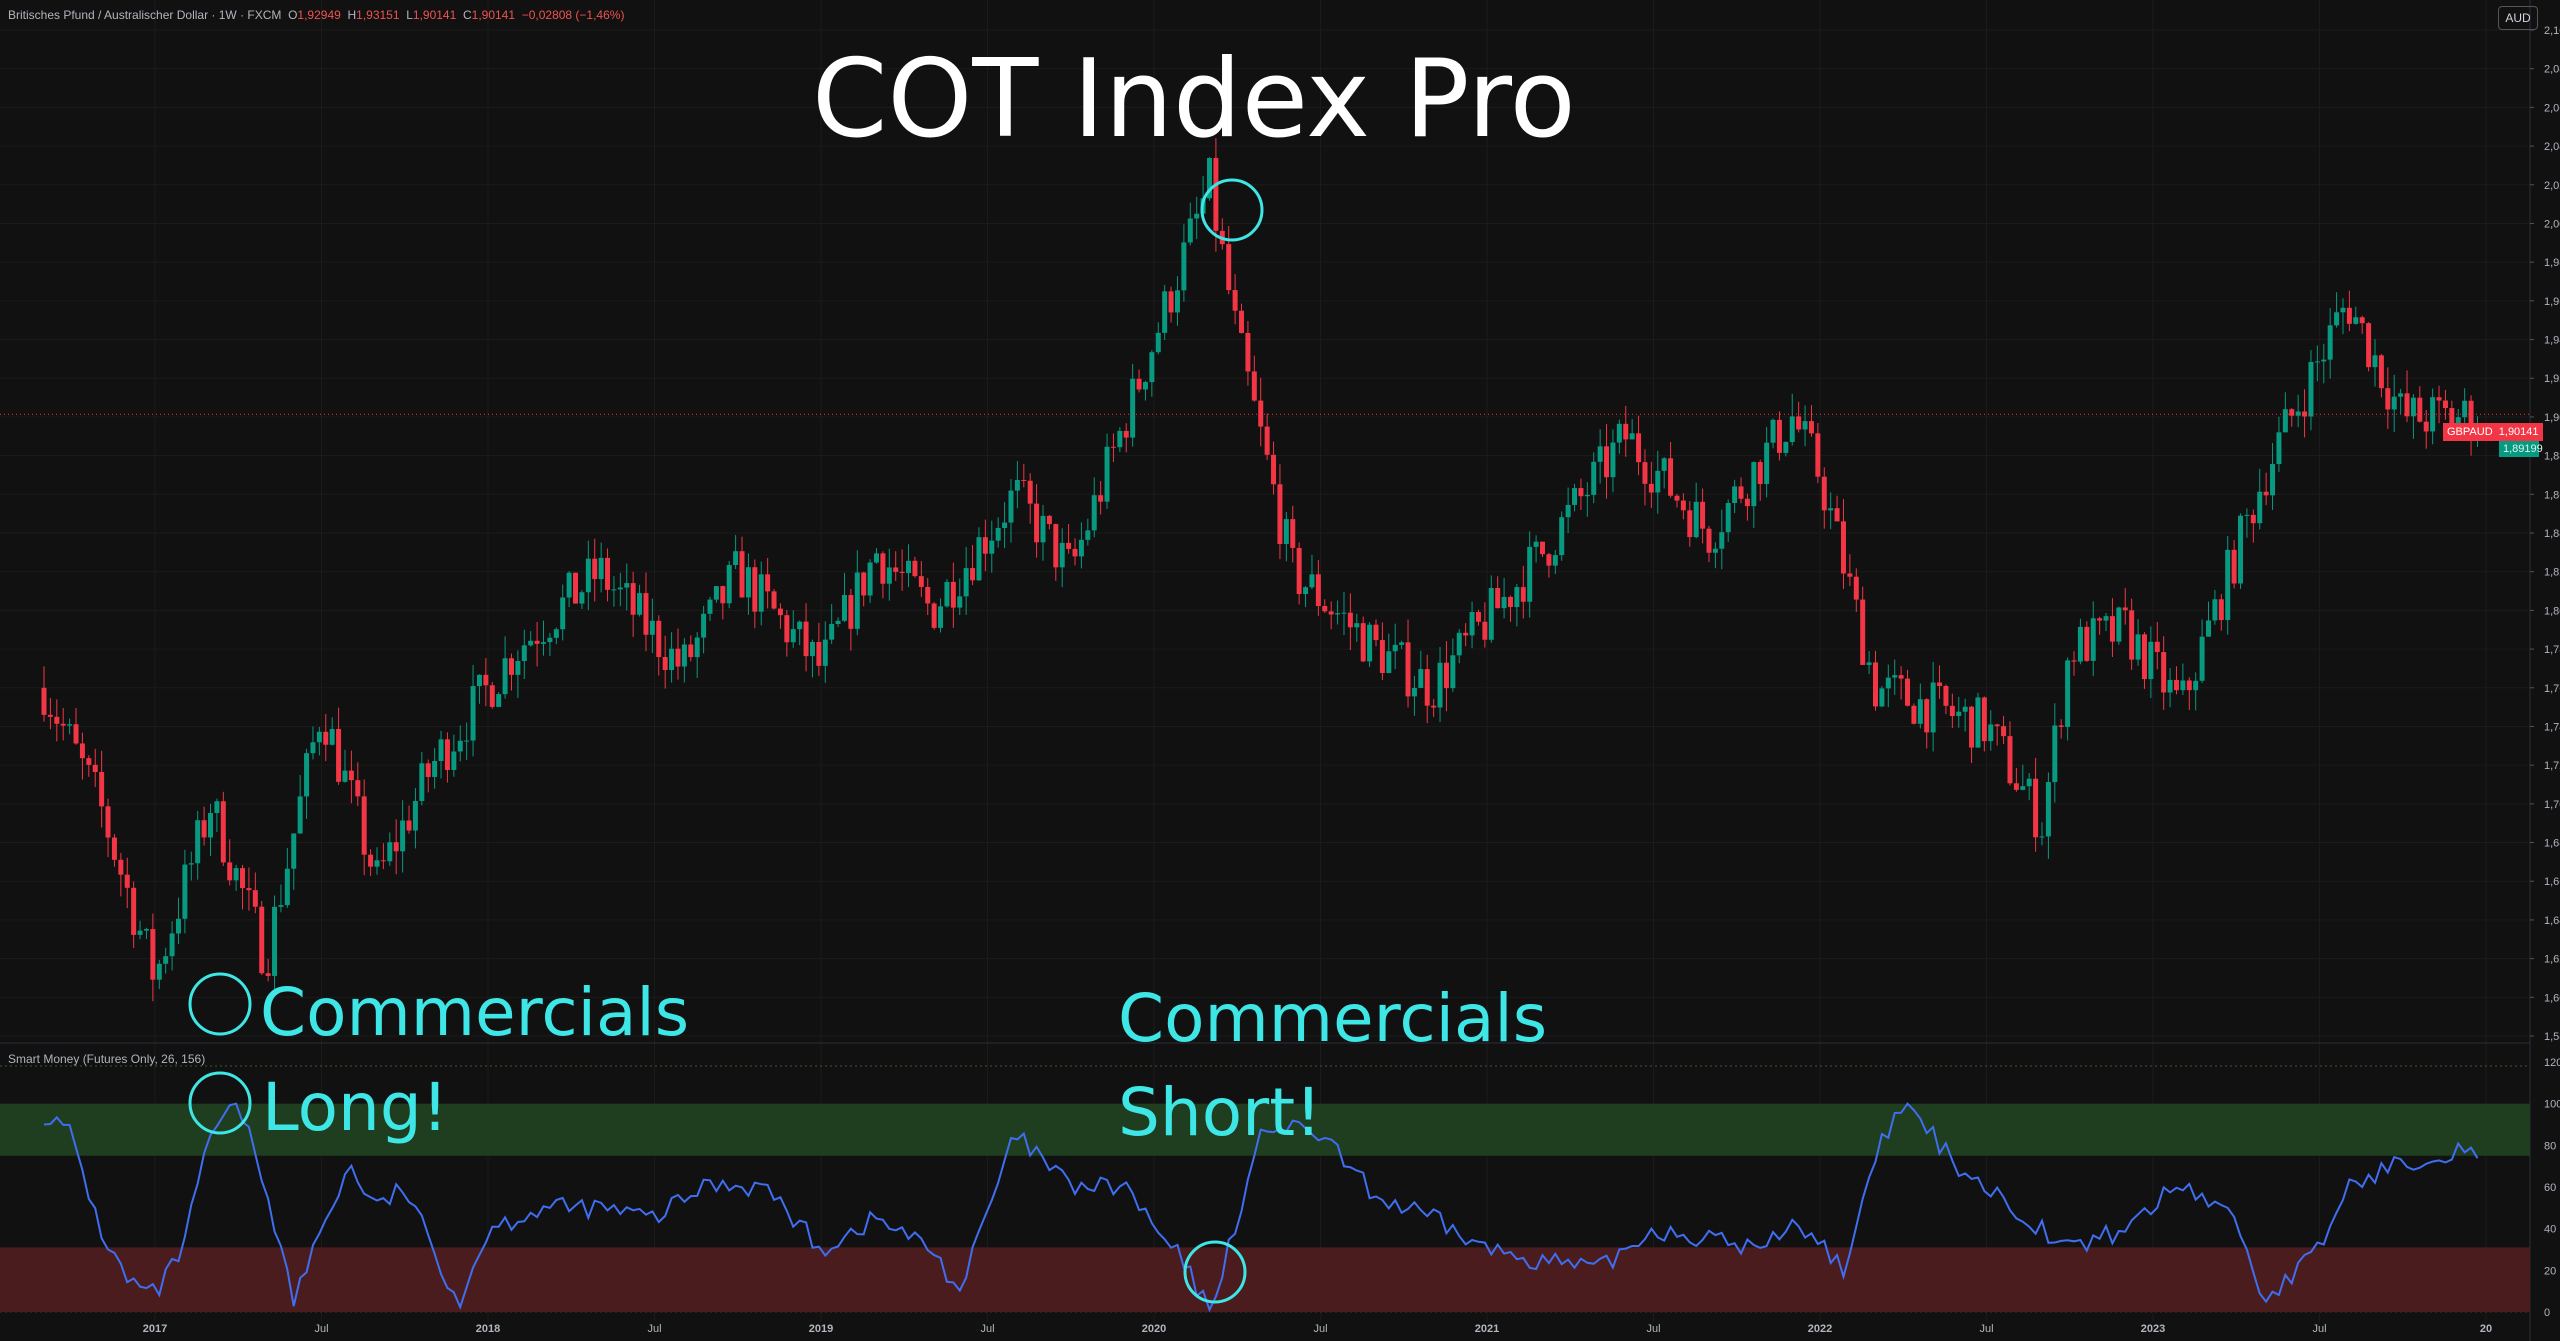  Describe the element at coordinates (2518, 18) in the screenshot. I see `currency-button: AUD` at that location.